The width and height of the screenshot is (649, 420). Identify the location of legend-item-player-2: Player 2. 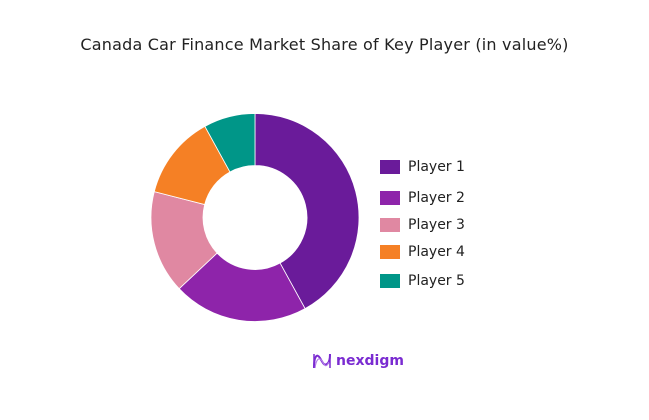
(422, 198).